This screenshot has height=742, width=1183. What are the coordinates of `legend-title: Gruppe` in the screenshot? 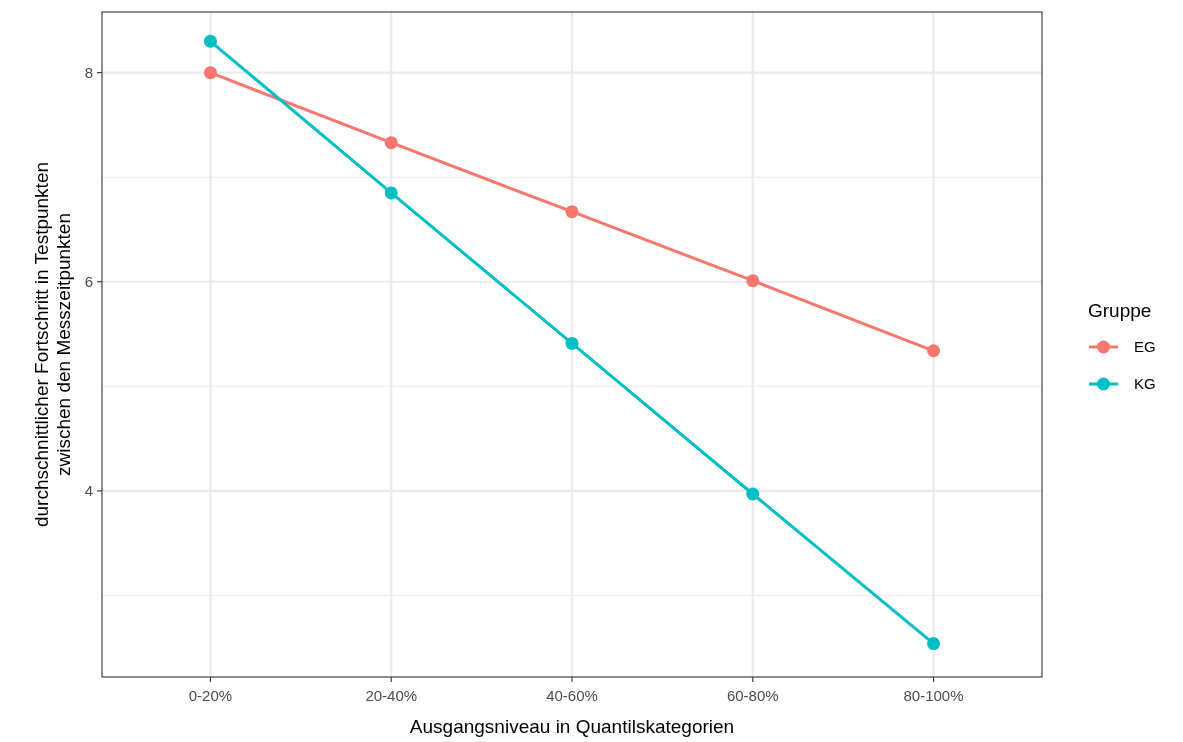 It's located at (1120, 310).